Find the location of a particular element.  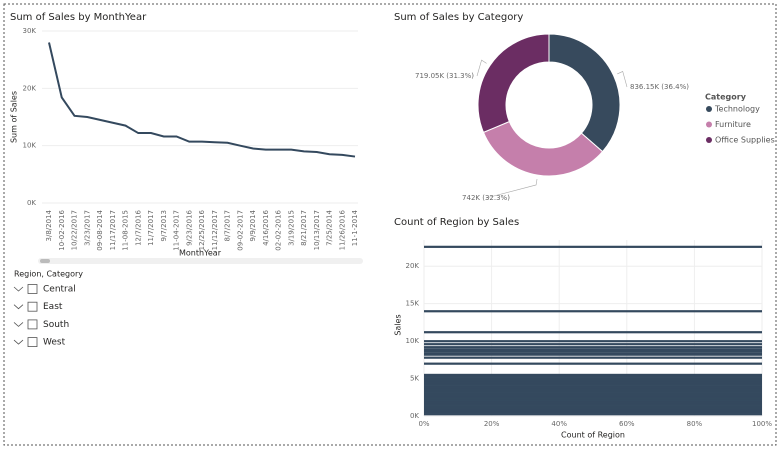

x-tick-label: 12/7/2016 is located at coordinates (138, 227).